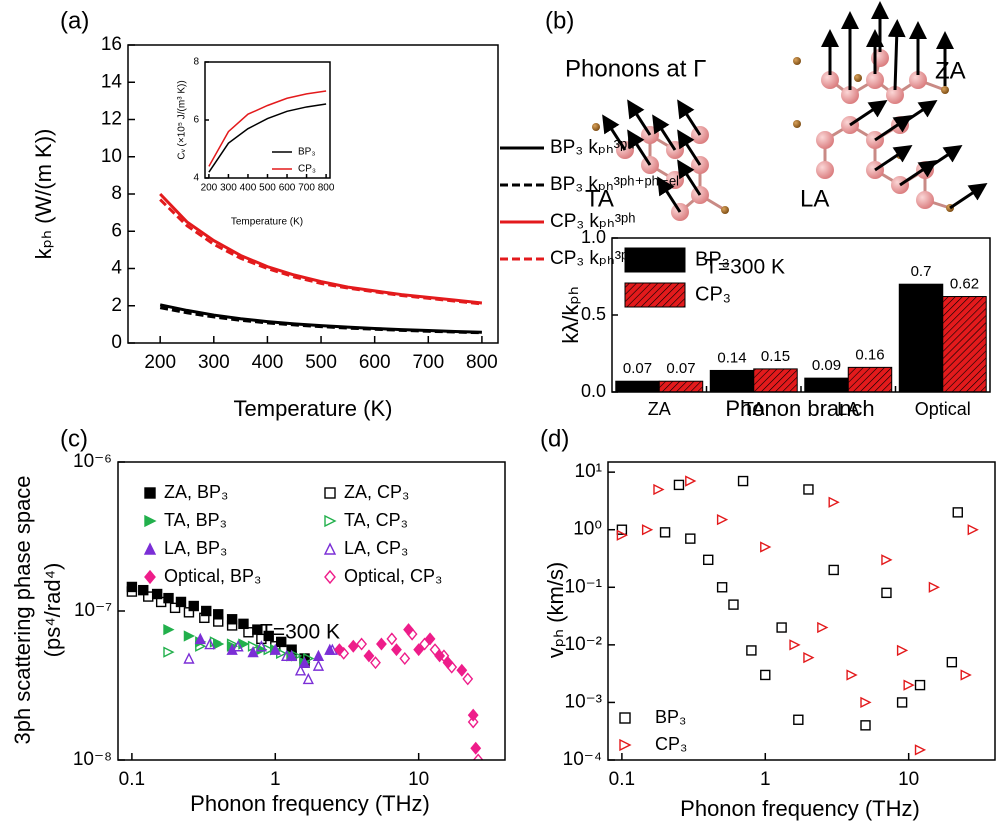 The width and height of the screenshot is (1001, 836). Describe the element at coordinates (745, 267) in the screenshot. I see `annotation: T=300 K` at that location.